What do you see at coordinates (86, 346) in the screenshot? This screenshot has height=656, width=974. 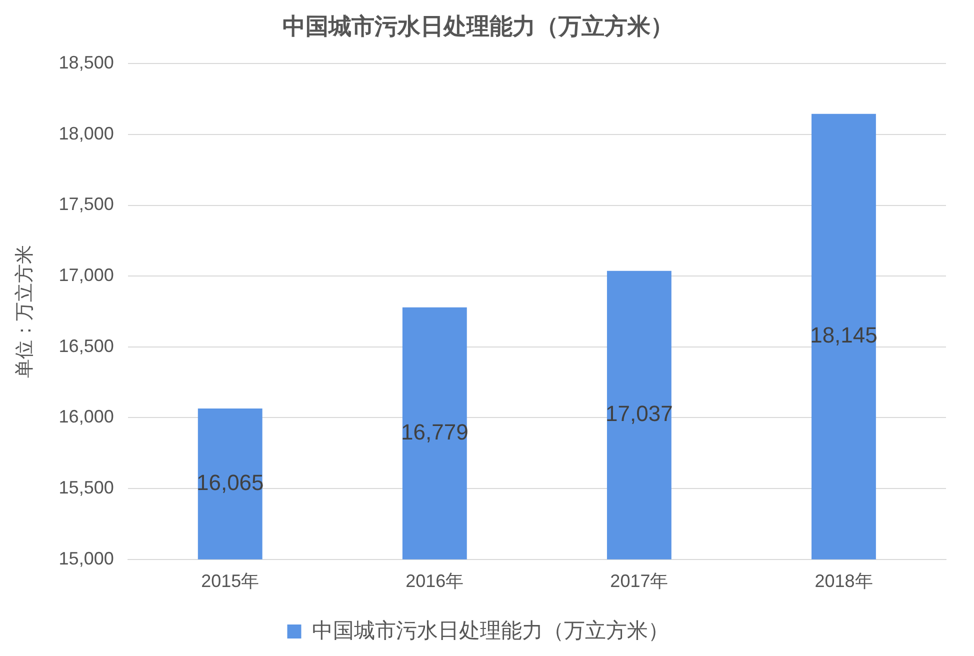 I see `y-tick-label: 16,500` at bounding box center [86, 346].